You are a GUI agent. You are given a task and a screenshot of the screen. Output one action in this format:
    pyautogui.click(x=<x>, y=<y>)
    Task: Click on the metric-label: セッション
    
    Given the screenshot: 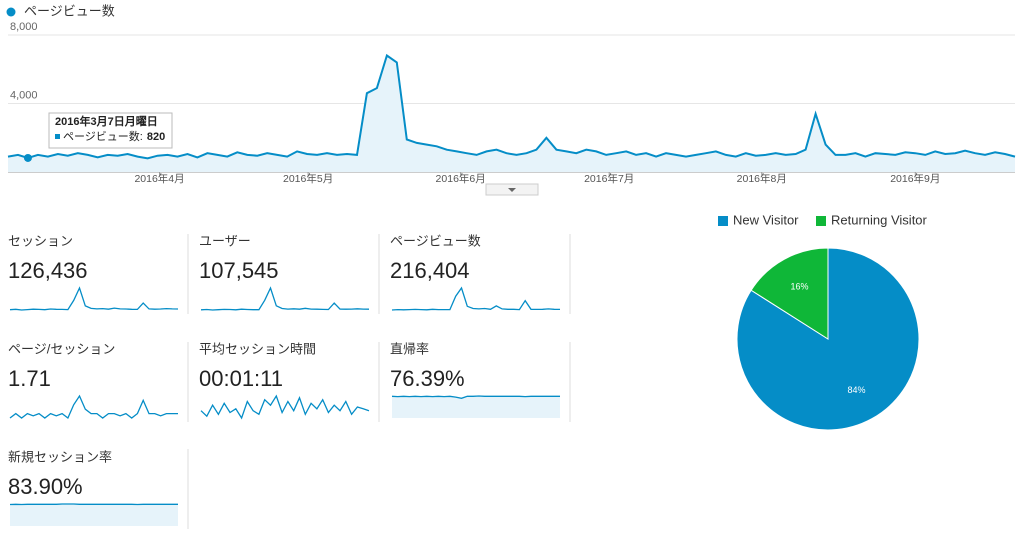 What is the action you would take?
    pyautogui.click(x=40, y=240)
    